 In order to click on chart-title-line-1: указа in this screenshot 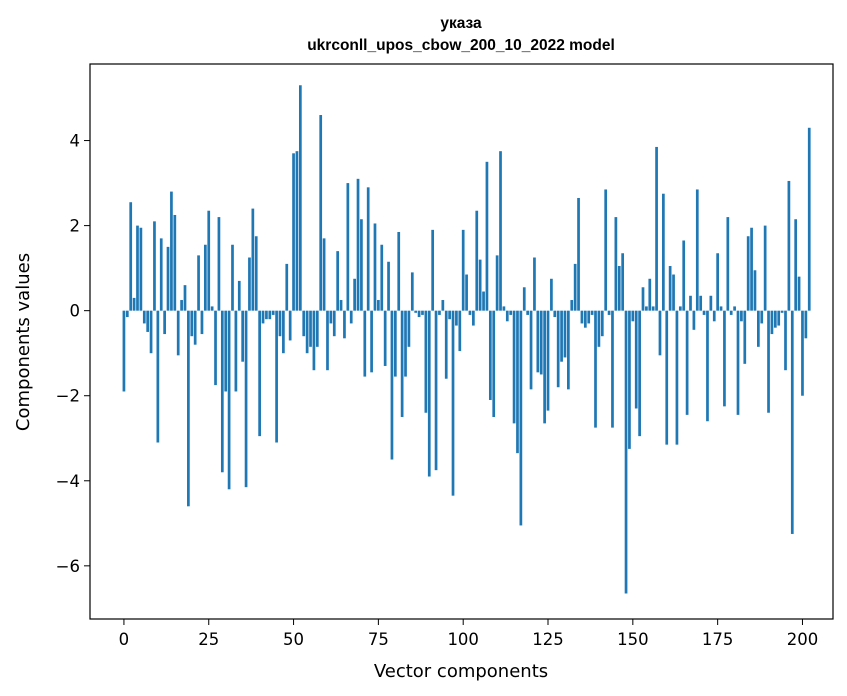, I will do `click(461, 23)`.